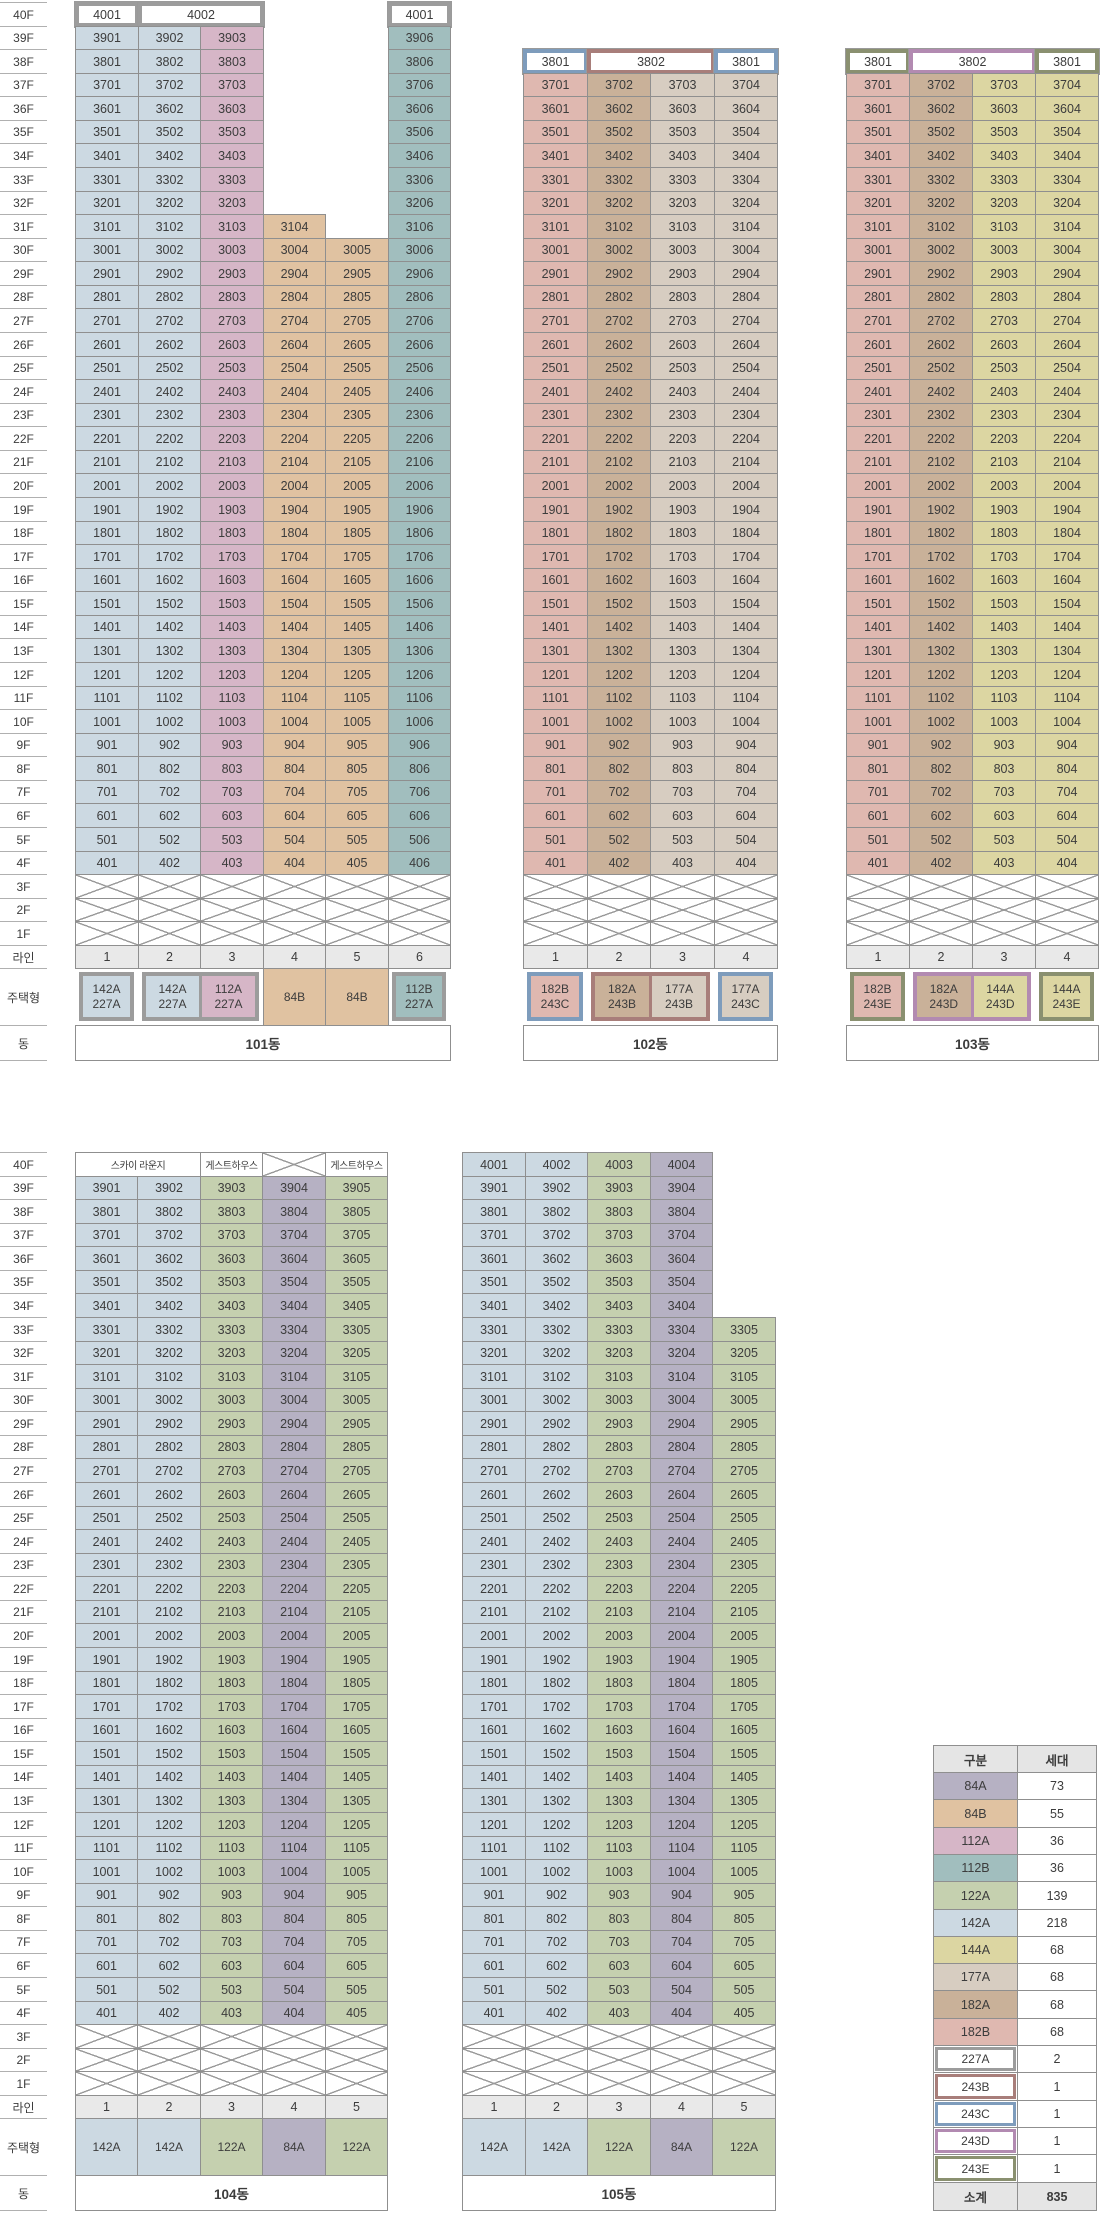 The height and width of the screenshot is (2215, 1100). I want to click on unit-cell: 1403, so click(1004, 627).